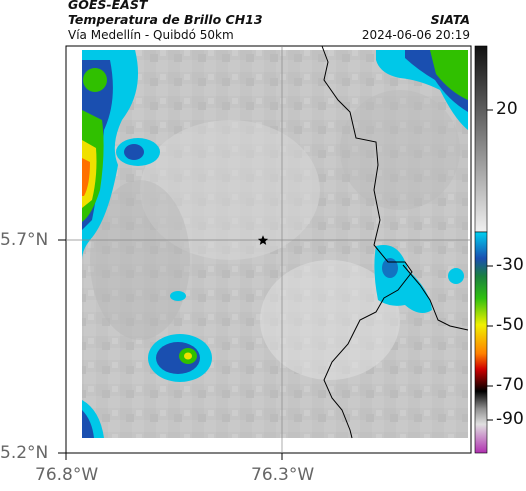  Describe the element at coordinates (24, 240) in the screenshot. I see `lat-tick-label: 5.7°N` at that location.